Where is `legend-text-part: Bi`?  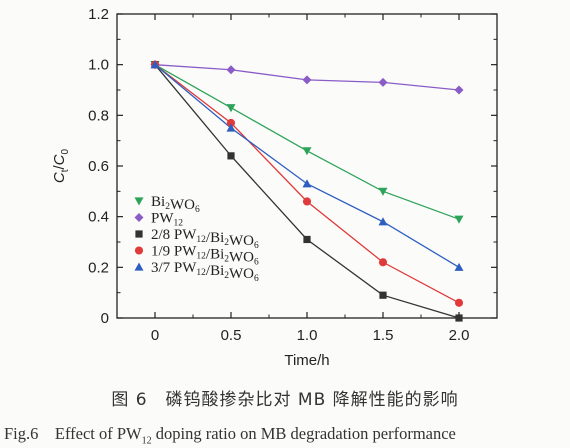
legend-text-part: Bi is located at coordinates (158, 202).